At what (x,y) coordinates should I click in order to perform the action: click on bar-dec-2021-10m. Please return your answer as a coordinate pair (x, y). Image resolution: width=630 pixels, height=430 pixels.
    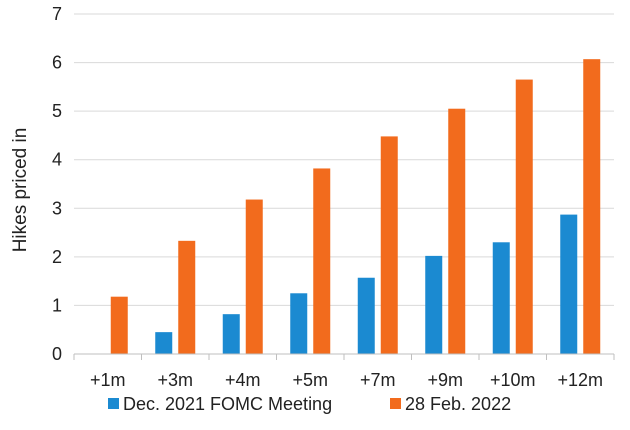
    Looking at the image, I should click on (501, 298).